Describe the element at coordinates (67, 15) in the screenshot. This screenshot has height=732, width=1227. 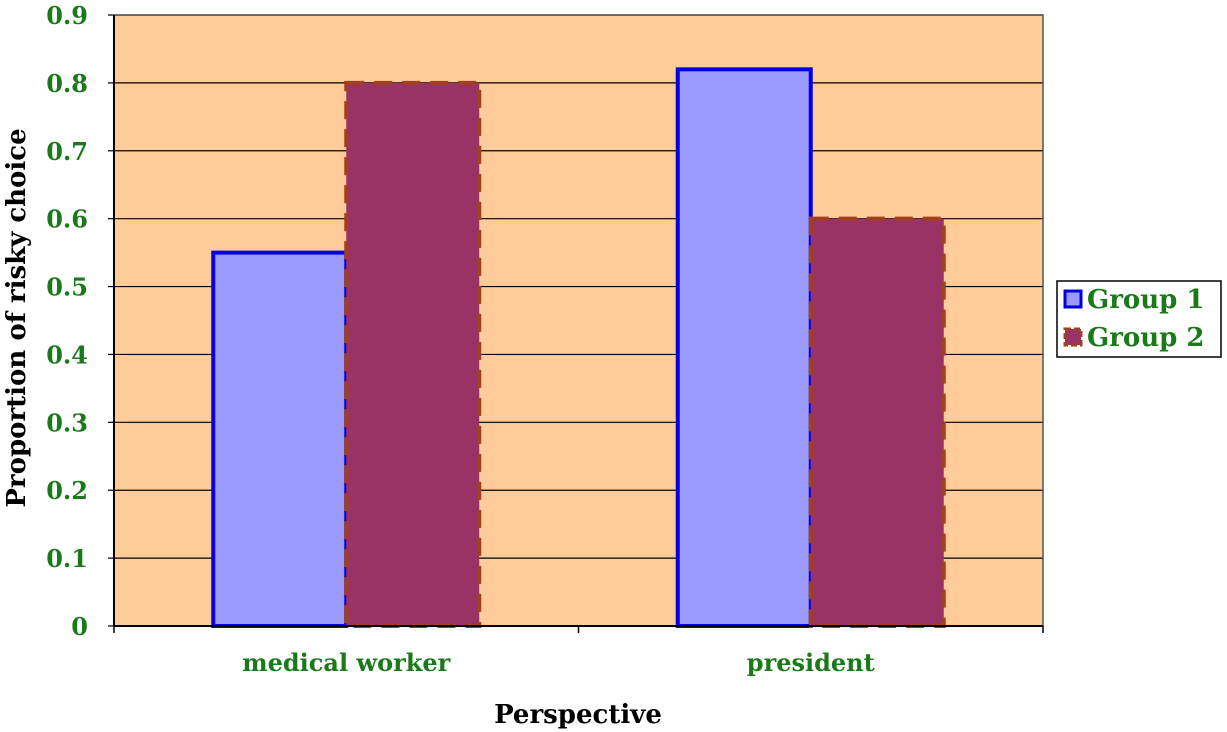
I see `y-tick-label: 0.9` at that location.